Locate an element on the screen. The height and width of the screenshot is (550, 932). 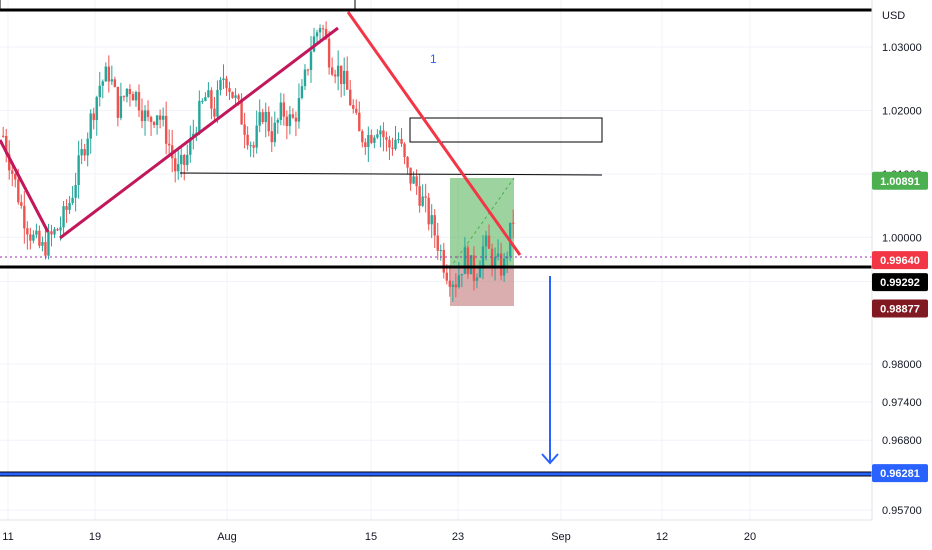
wave-label: 1 is located at coordinates (433, 59).